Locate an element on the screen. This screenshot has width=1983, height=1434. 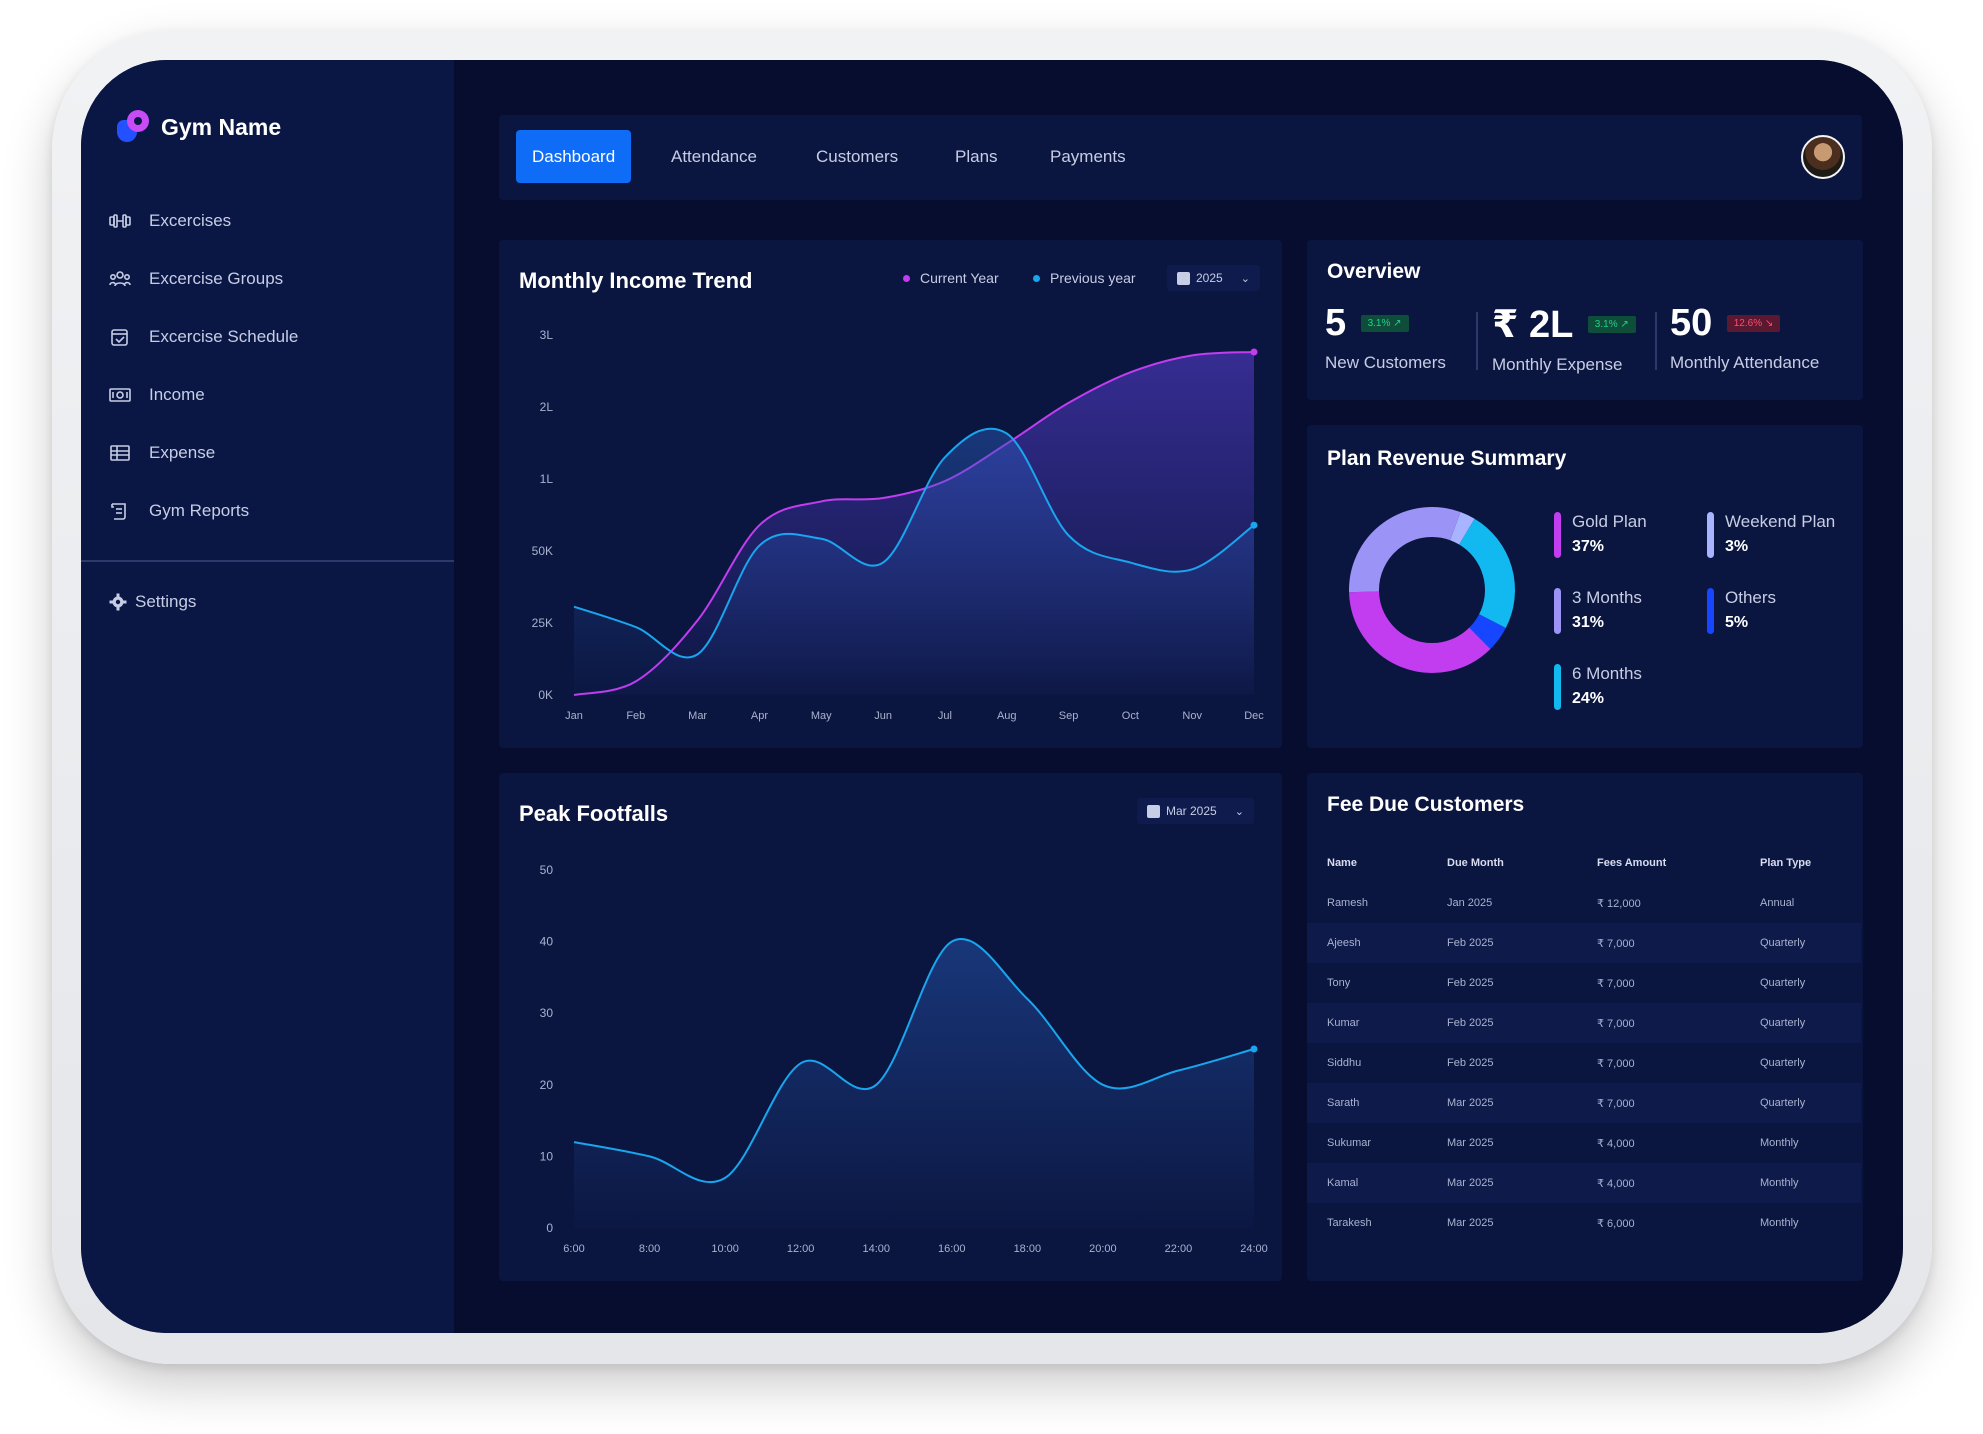
x-tick-label: Sep is located at coordinates (1069, 716).